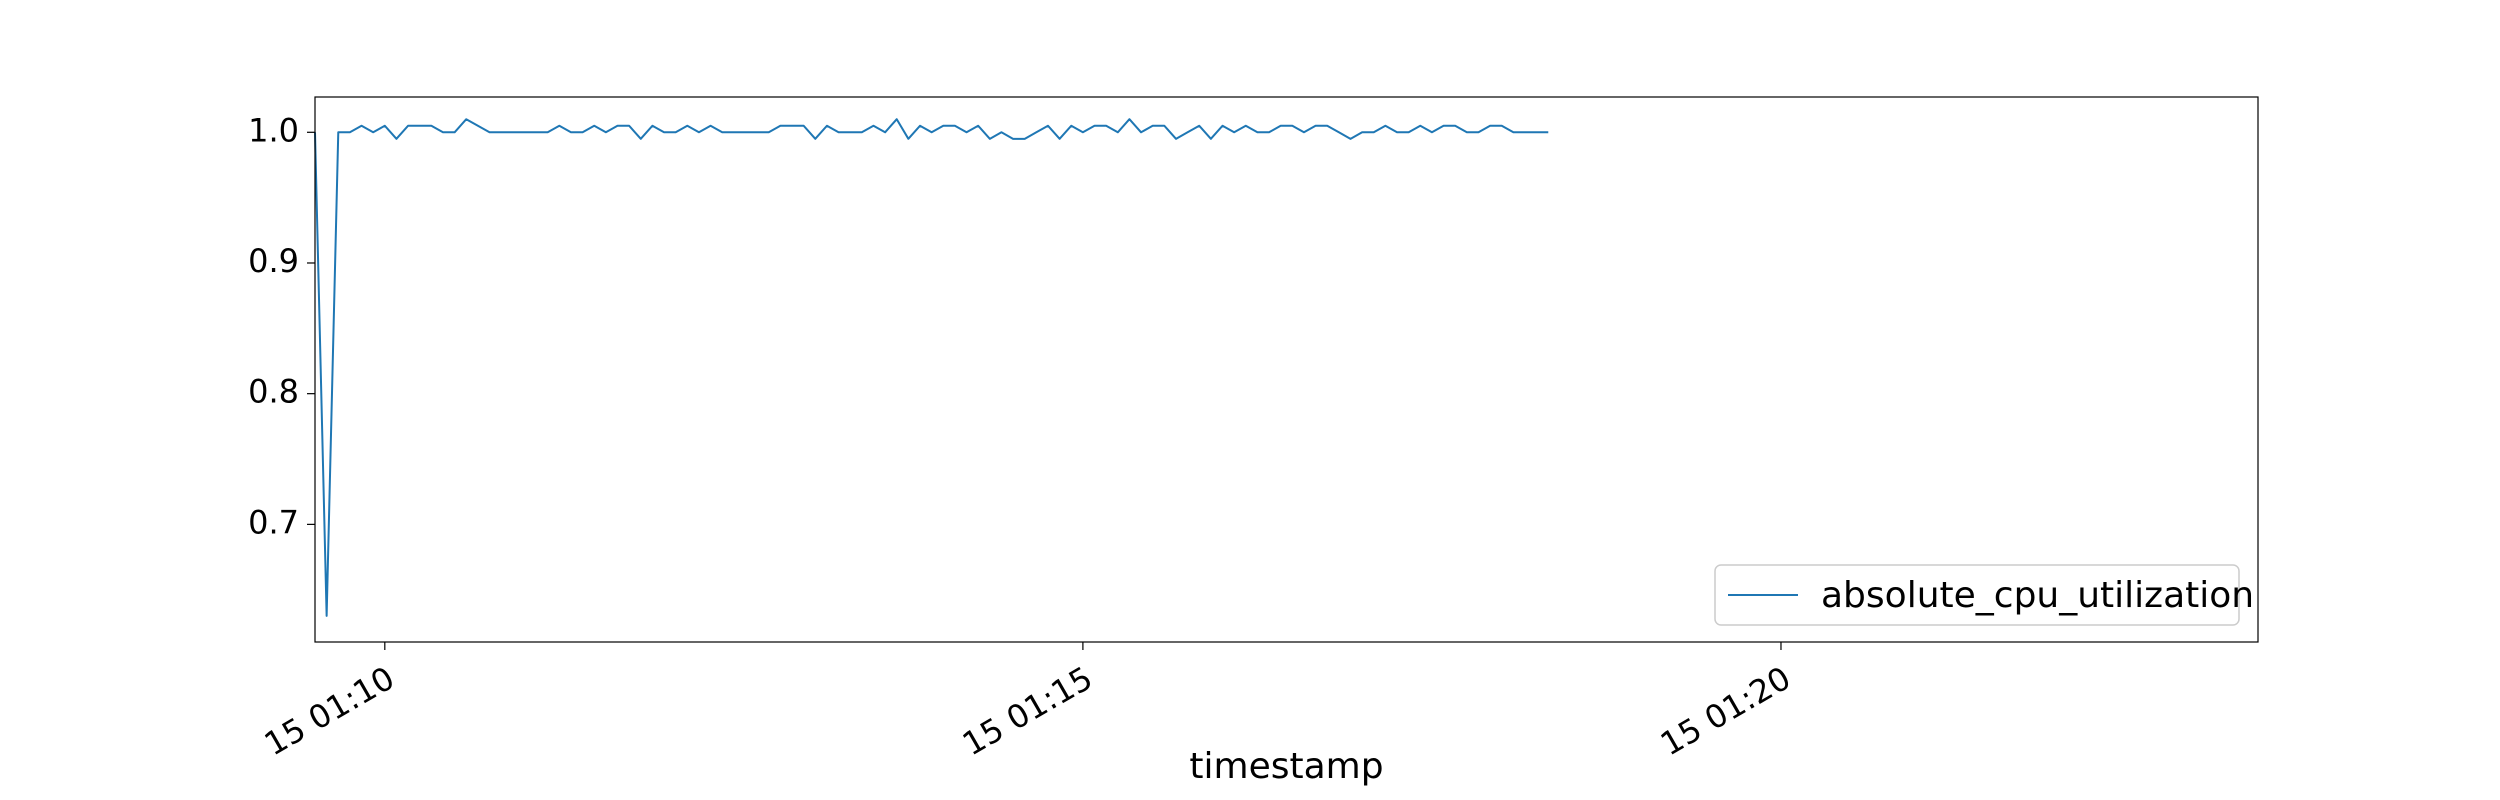 The height and width of the screenshot is (800, 2500). I want to click on legend: absolute_cpu_utilization, so click(1984, 595).